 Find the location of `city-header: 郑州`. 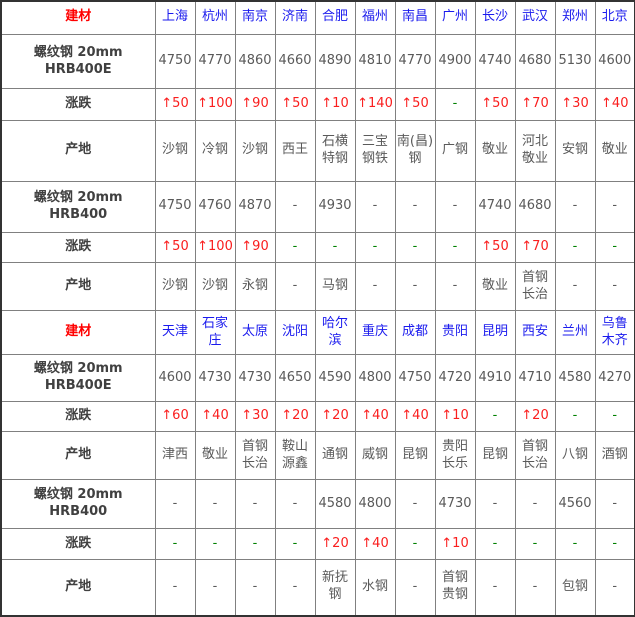

city-header: 郑州 is located at coordinates (575, 17).